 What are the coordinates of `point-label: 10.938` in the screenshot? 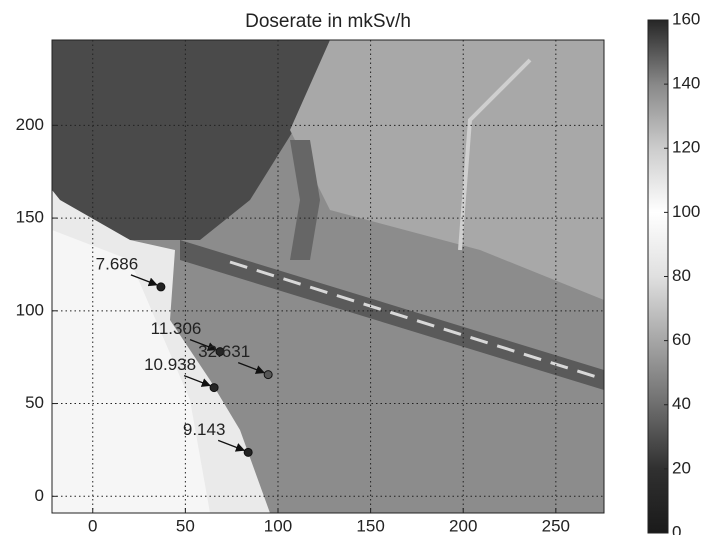 It's located at (170, 364).